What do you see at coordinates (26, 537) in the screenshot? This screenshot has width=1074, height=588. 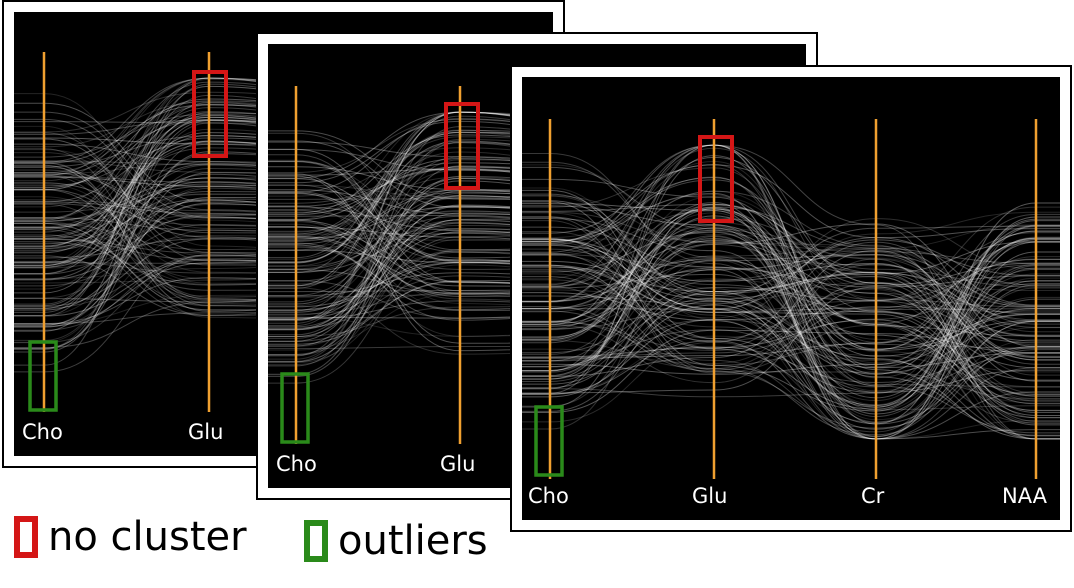 I see `no-cluster-swatch` at bounding box center [26, 537].